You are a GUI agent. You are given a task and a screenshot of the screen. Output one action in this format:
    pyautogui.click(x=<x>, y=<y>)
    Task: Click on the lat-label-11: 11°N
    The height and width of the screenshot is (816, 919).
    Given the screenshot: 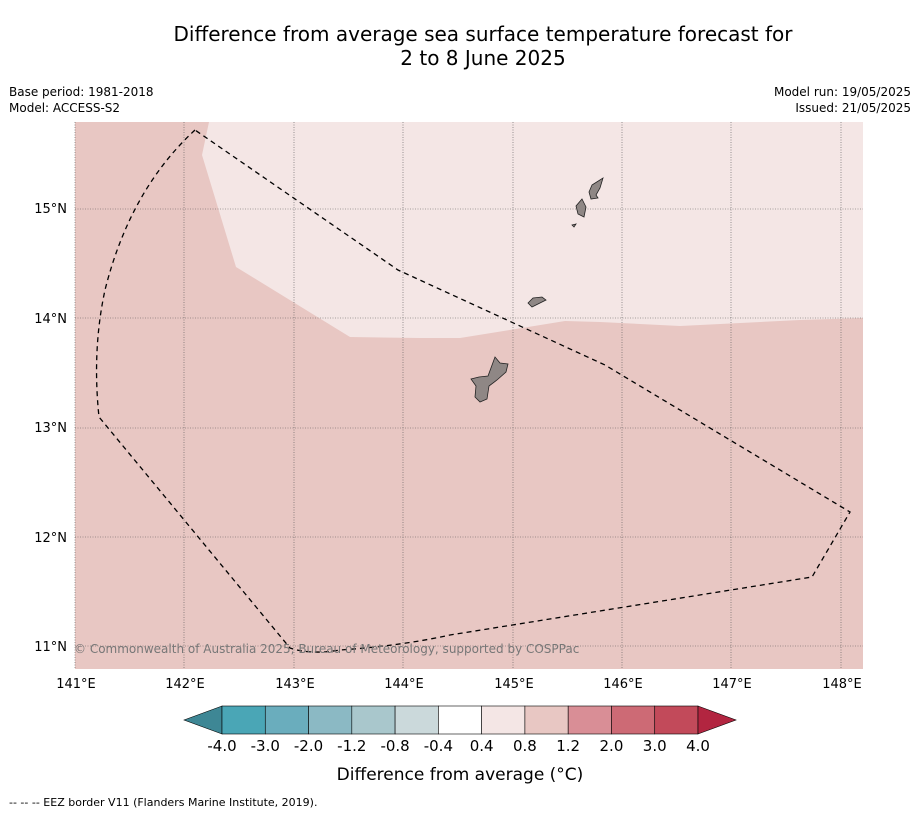 What is the action you would take?
    pyautogui.click(x=50, y=647)
    